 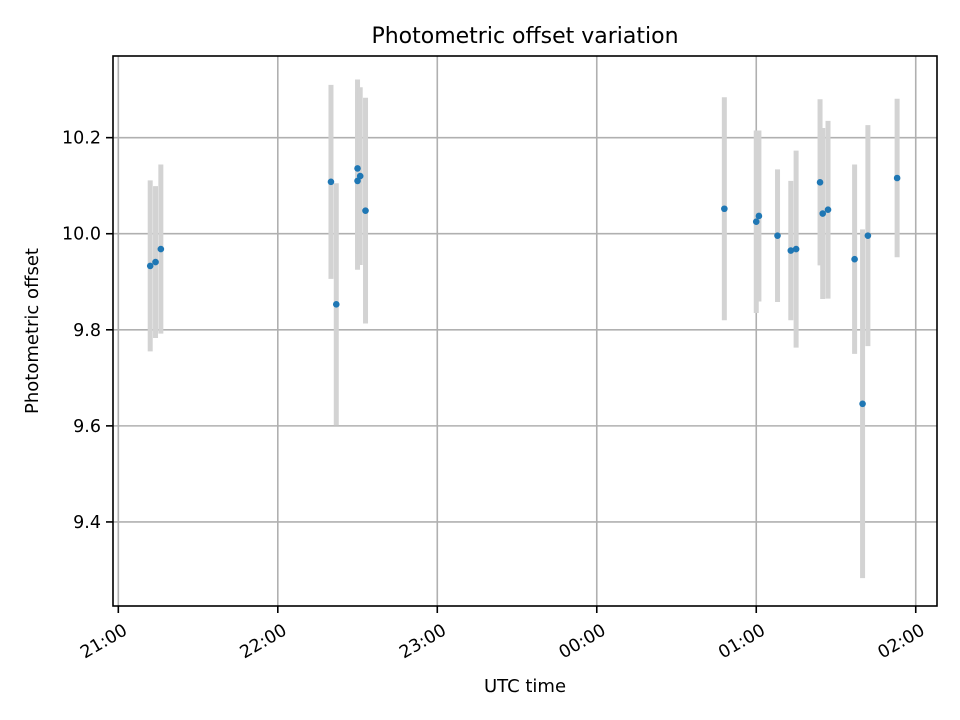 I want to click on y-tick-label: 10.2, so click(x=81, y=139).